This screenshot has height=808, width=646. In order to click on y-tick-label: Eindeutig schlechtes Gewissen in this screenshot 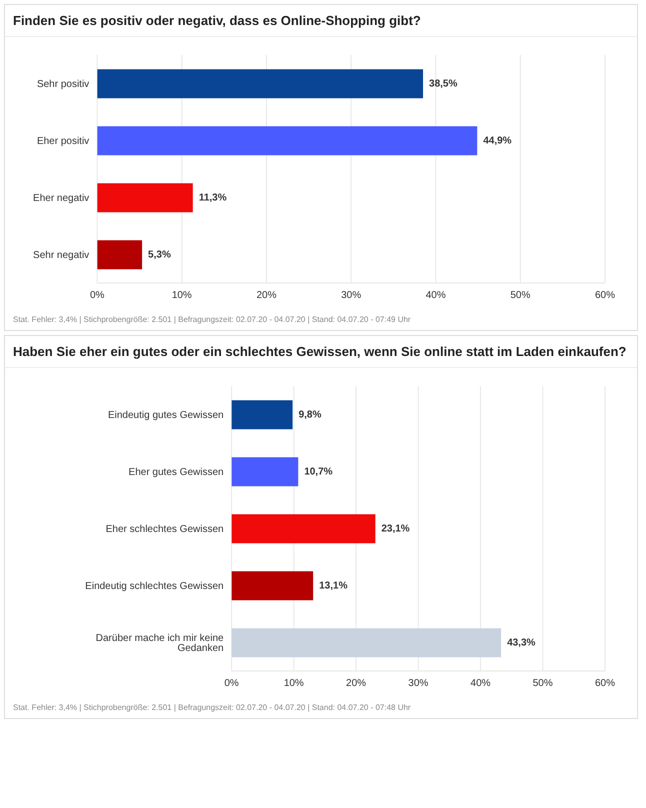, I will do `click(154, 586)`.